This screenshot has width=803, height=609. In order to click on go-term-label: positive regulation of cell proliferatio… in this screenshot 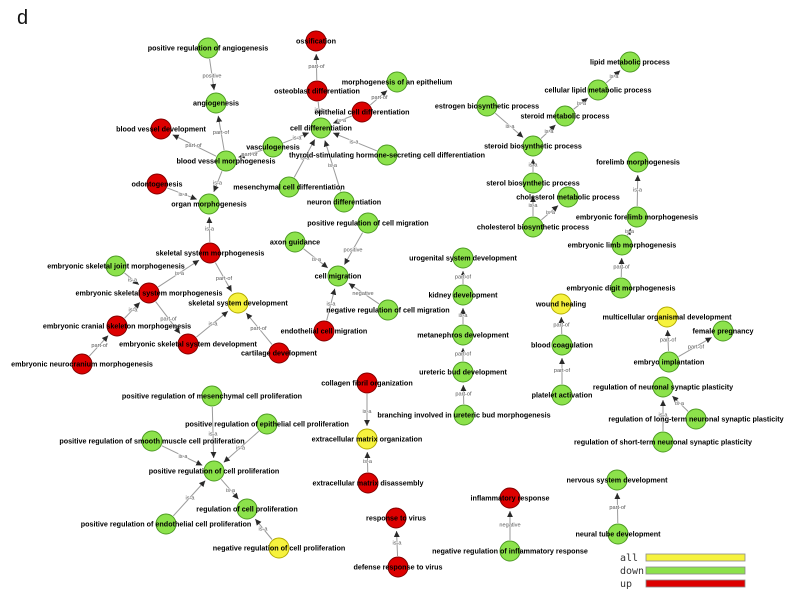, I will do `click(214, 471)`.